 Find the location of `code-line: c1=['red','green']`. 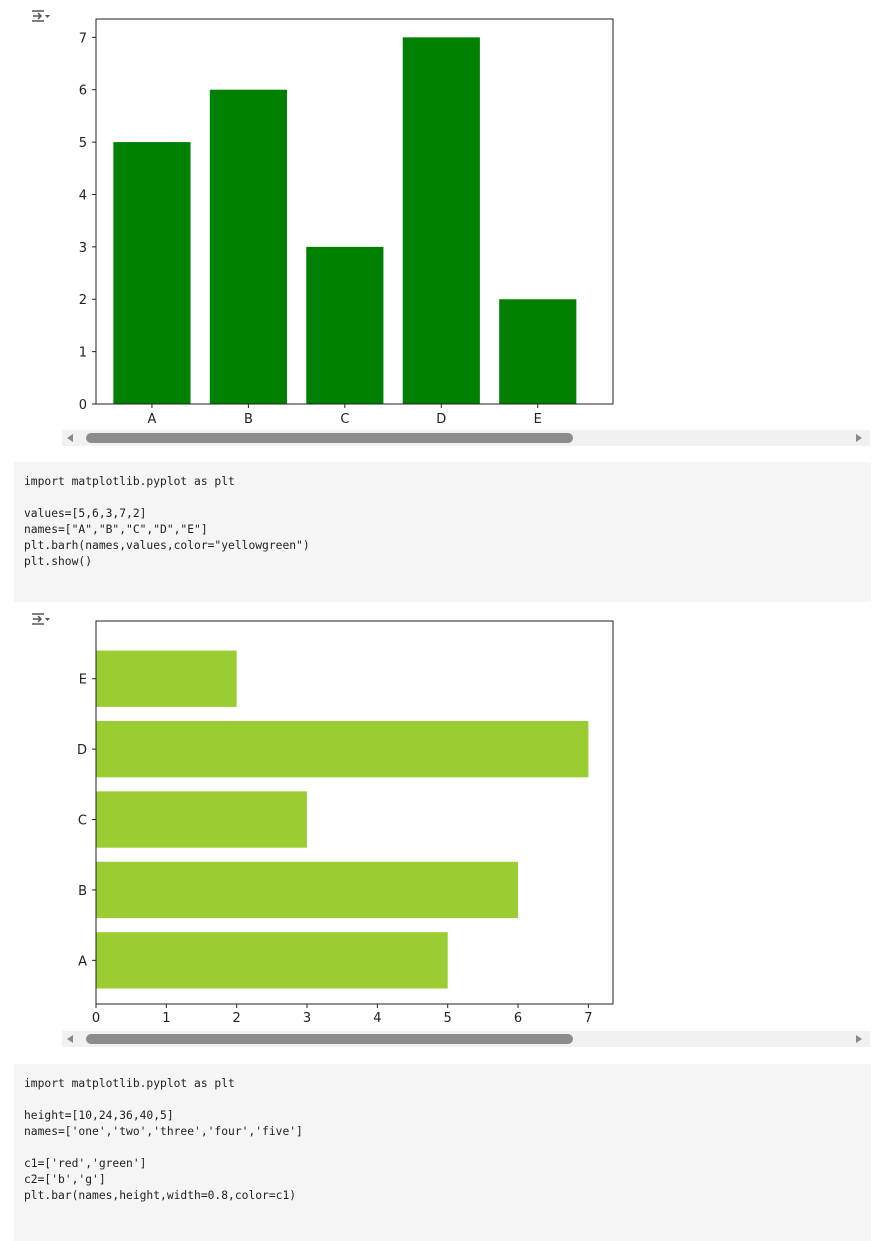

code-line: c1=['red','green'] is located at coordinates (85, 1163).